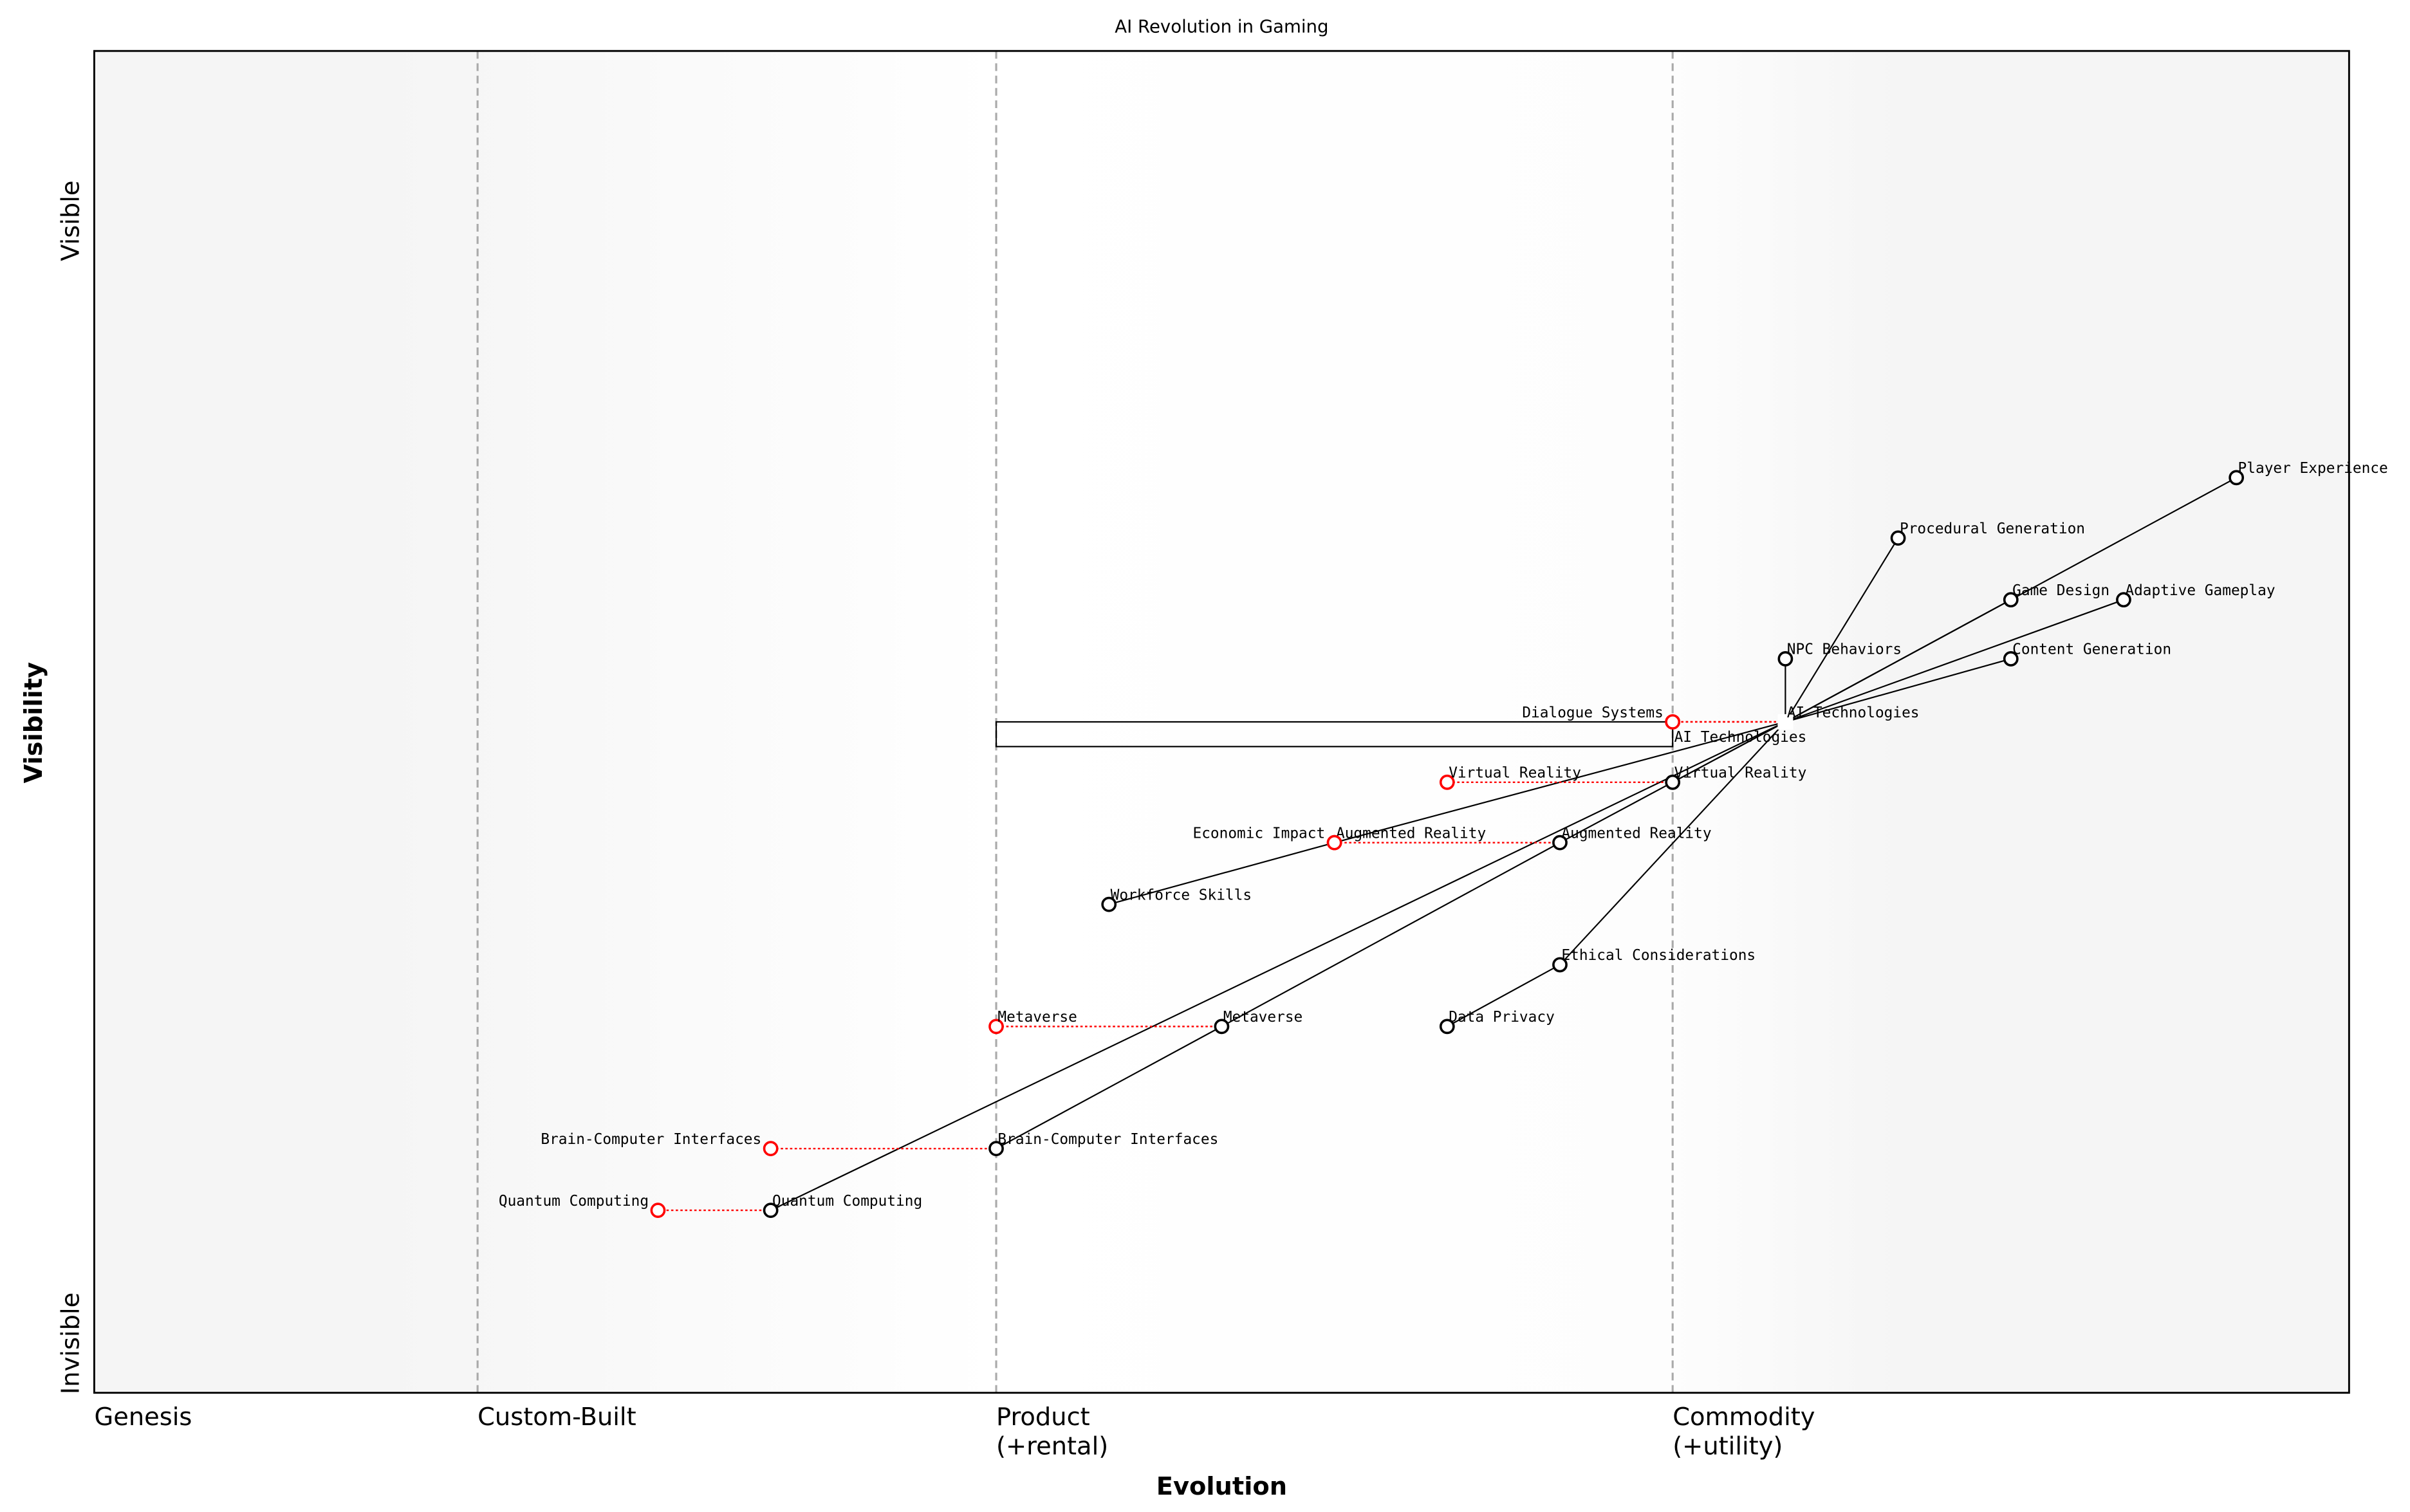 This screenshot has height=1512, width=2410. Describe the element at coordinates (1181, 895) in the screenshot. I see `component-label: Workforce Skills` at that location.